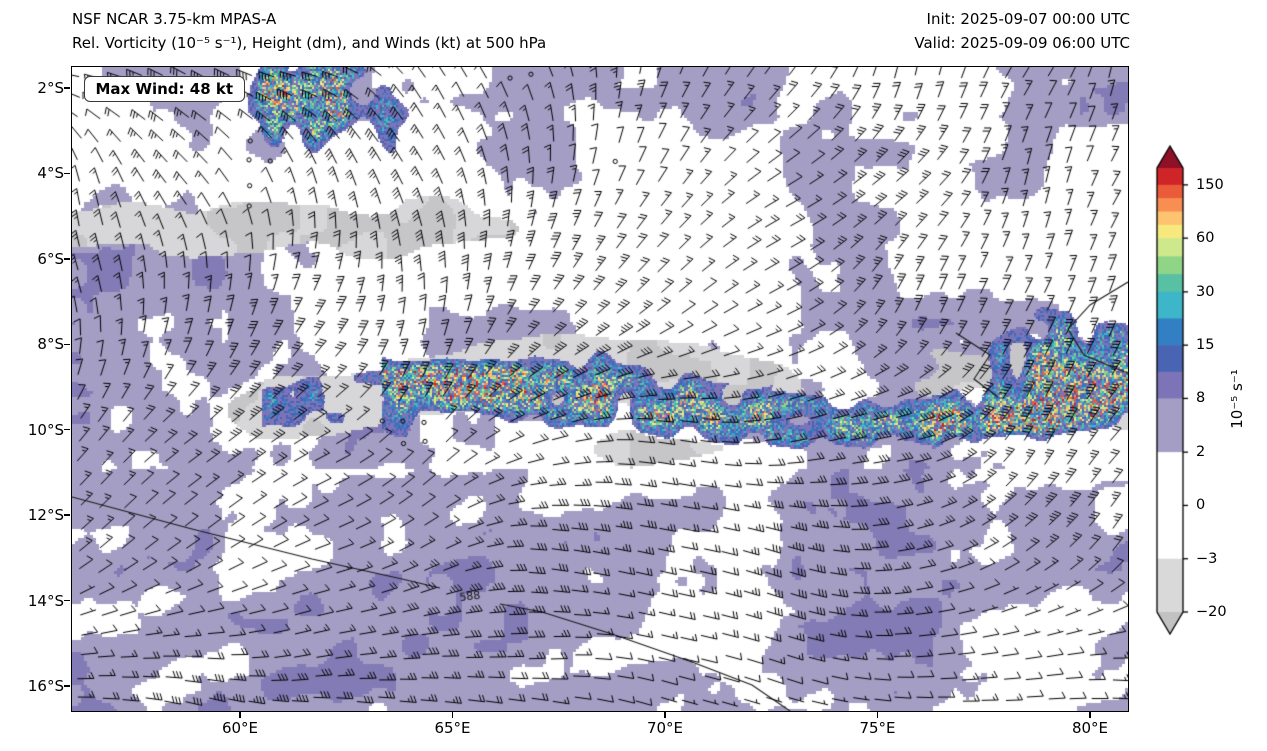 The height and width of the screenshot is (751, 1267). I want to click on y-tick-10S: 10°S, so click(45, 430).